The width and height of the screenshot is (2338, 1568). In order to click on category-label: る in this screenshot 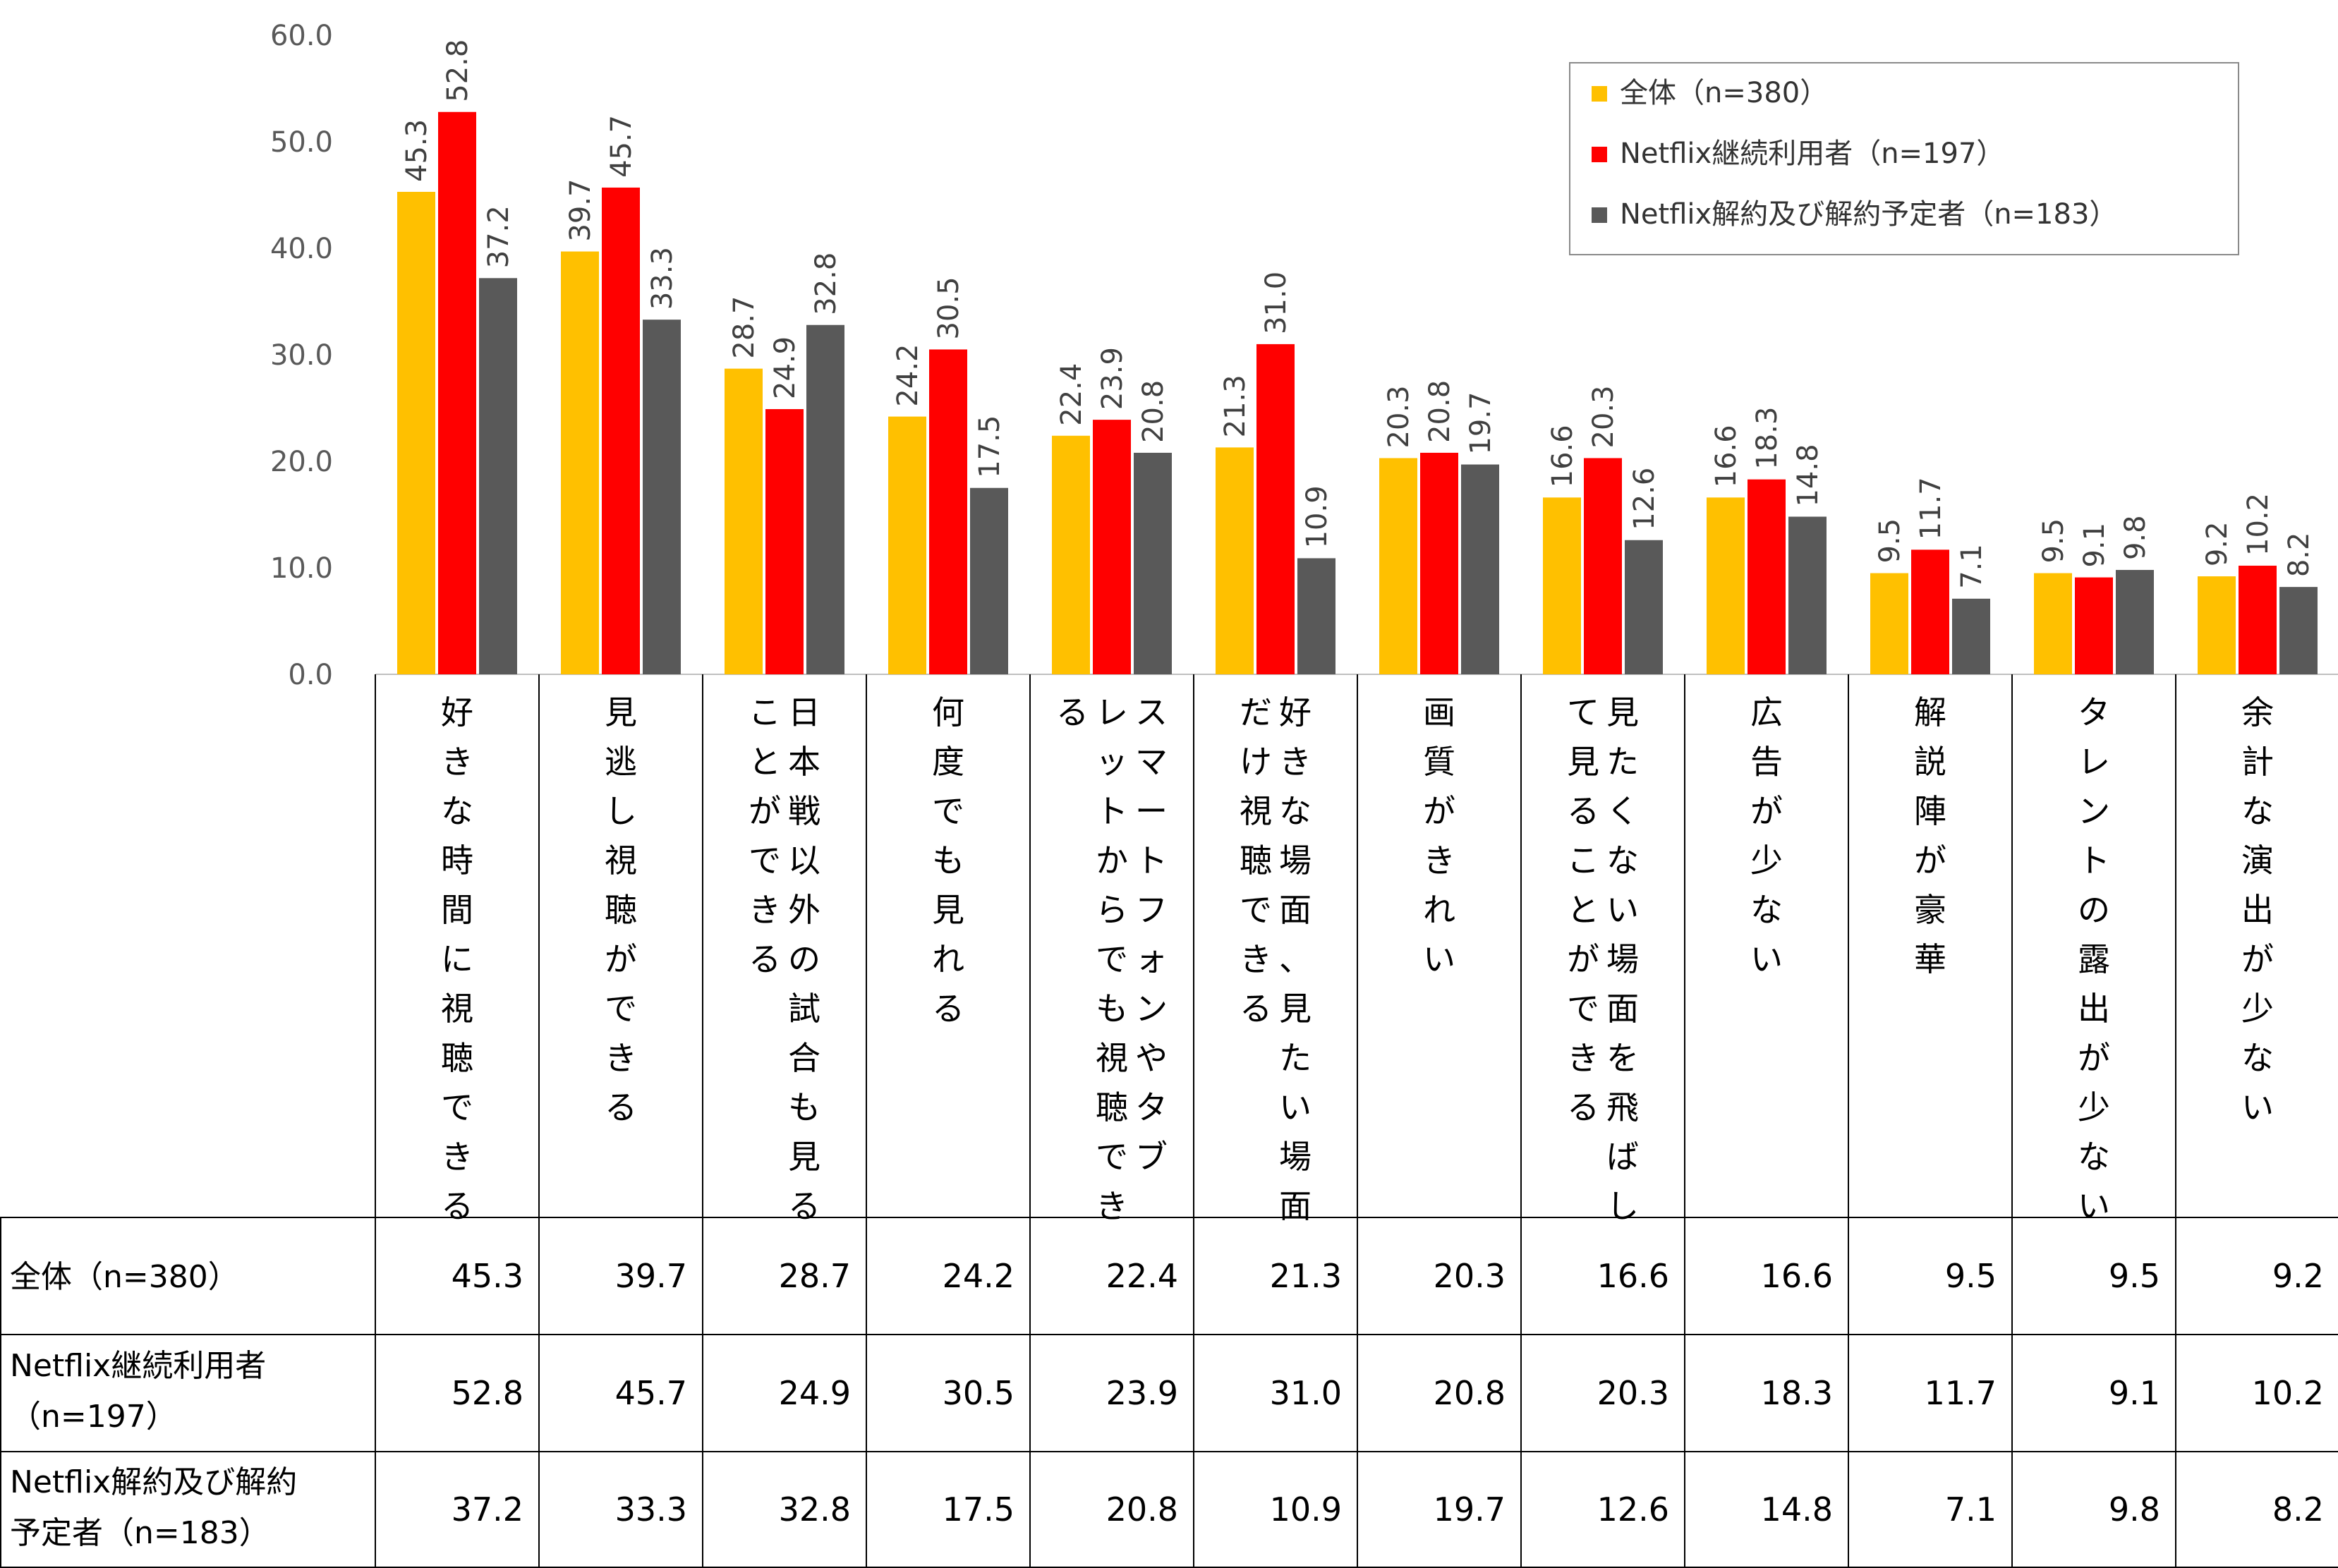, I will do `click(1072, 712)`.